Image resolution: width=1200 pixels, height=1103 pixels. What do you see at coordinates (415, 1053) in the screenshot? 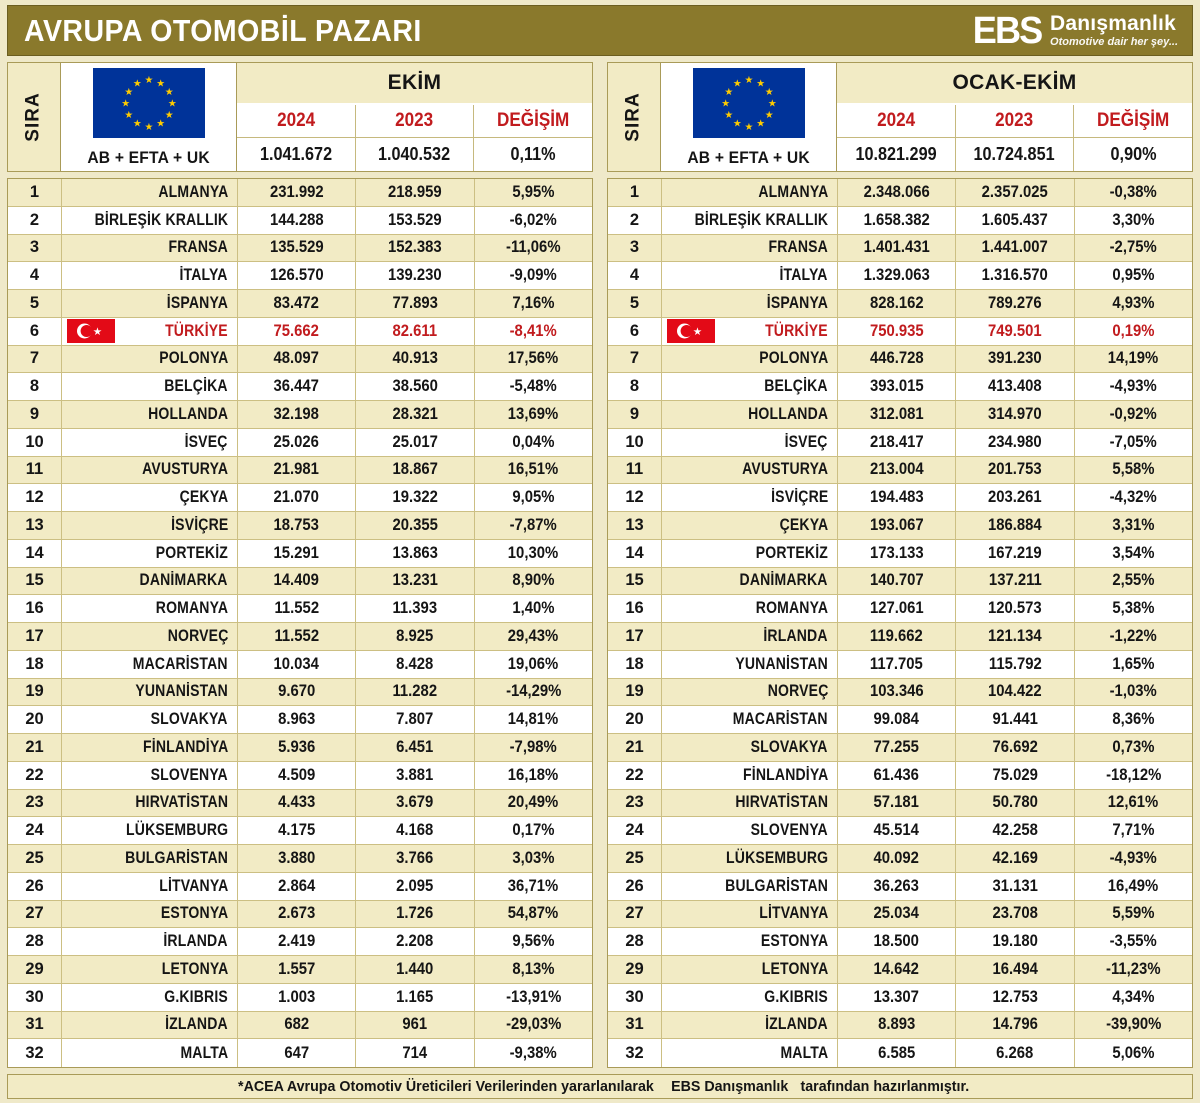
I see `value-2023-cell: 714` at bounding box center [415, 1053].